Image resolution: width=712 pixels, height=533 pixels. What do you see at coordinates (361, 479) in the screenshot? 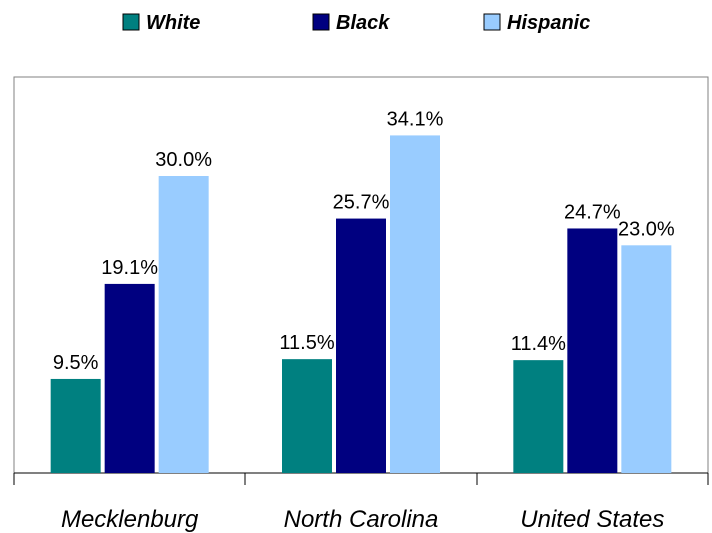
I see `x-axis-ticks` at bounding box center [361, 479].